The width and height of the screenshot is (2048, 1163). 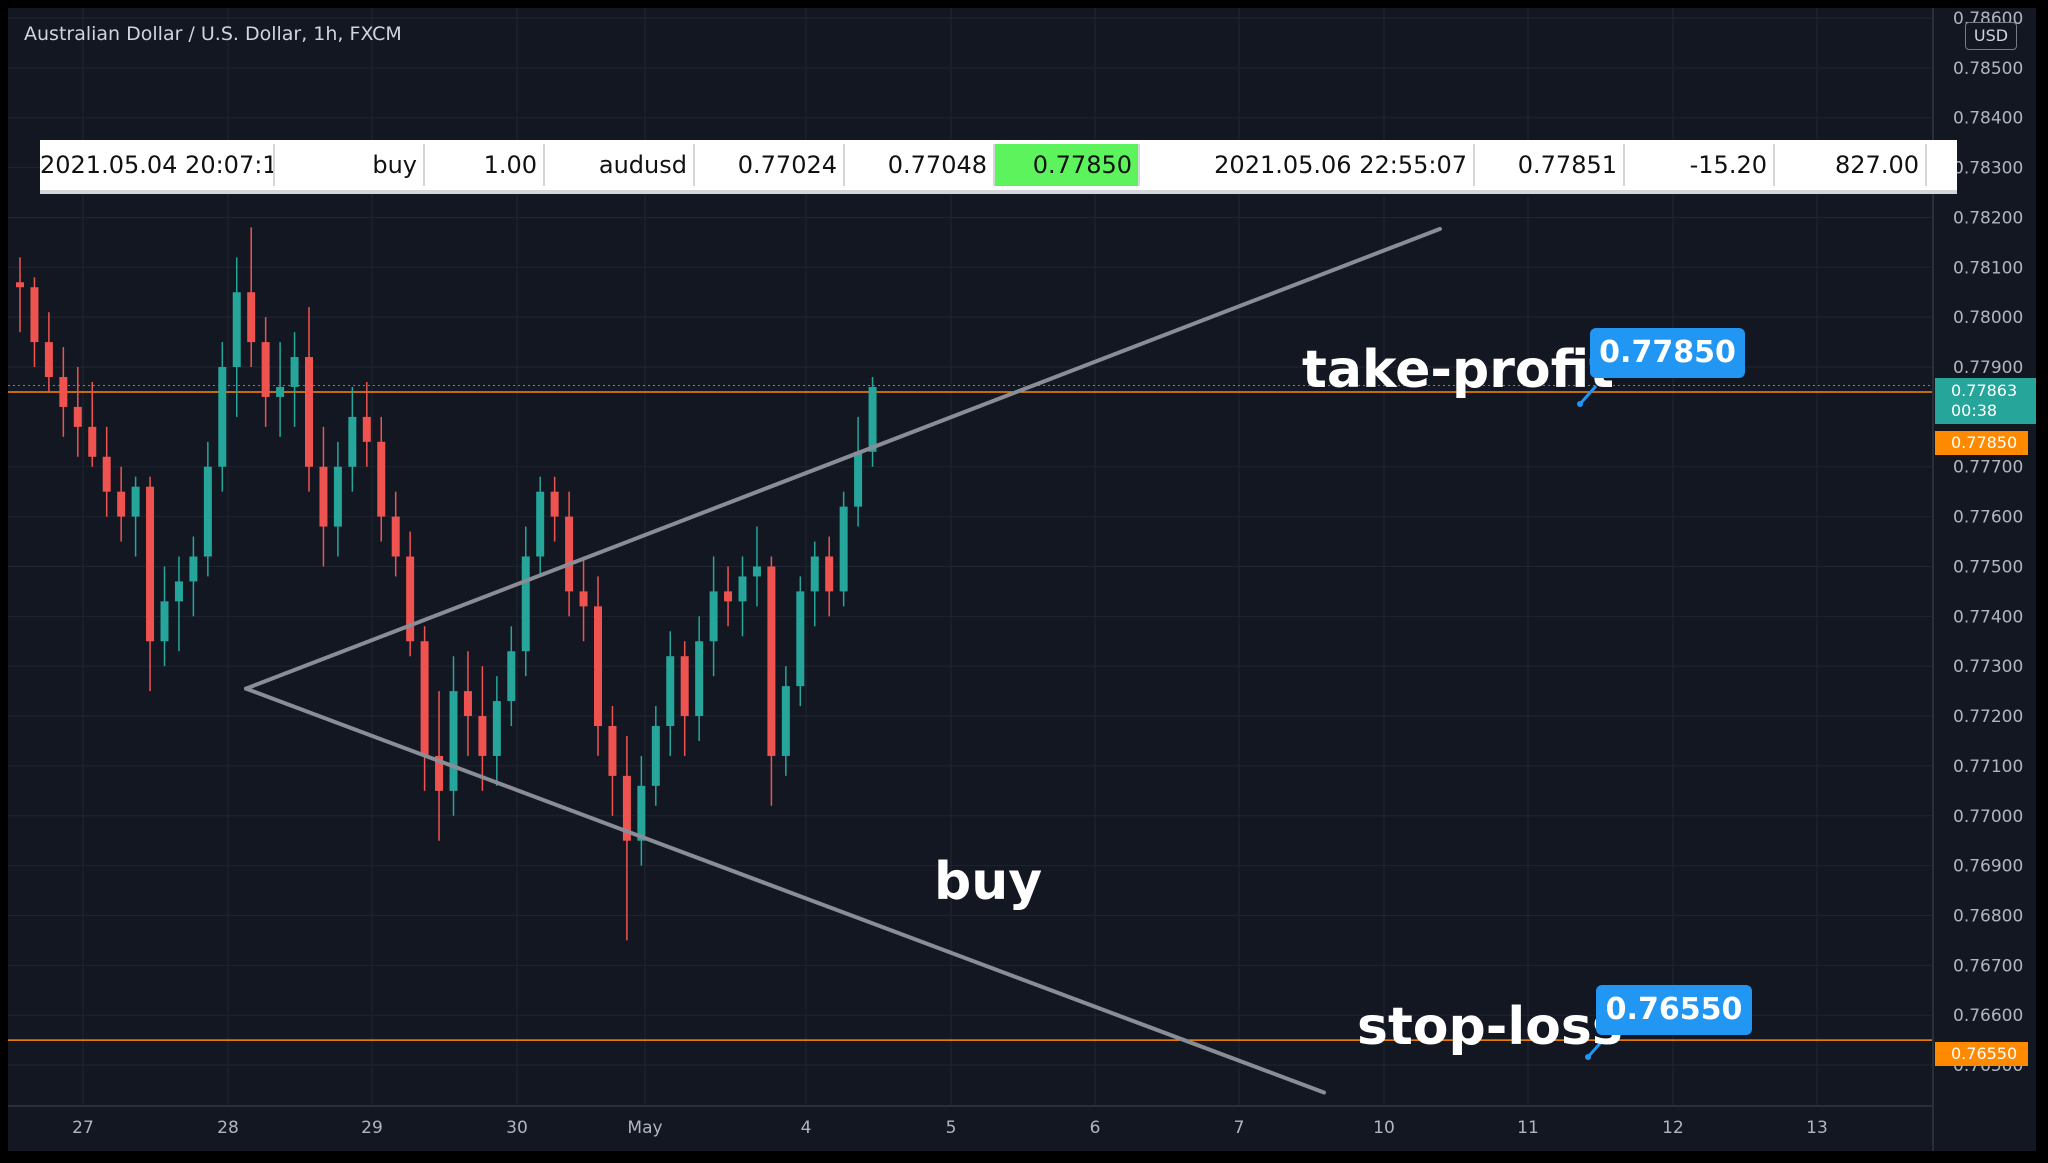 I want to click on close-time-cell: 2021.05.06 22:55:07, so click(x=1307, y=165).